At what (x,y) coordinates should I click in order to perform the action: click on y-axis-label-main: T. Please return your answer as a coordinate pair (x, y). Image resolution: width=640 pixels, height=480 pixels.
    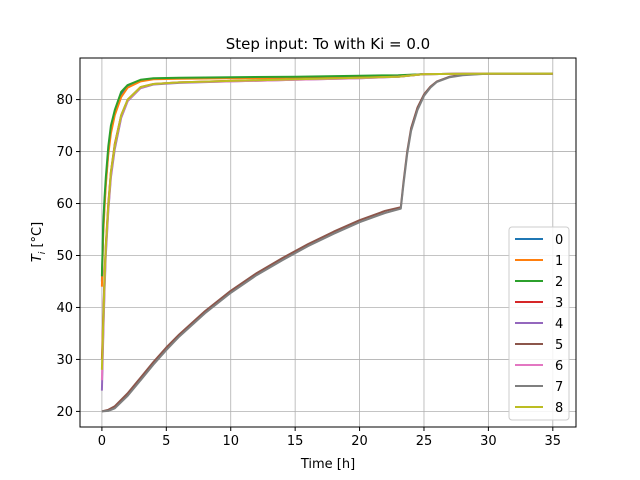
    Looking at the image, I should click on (37, 257).